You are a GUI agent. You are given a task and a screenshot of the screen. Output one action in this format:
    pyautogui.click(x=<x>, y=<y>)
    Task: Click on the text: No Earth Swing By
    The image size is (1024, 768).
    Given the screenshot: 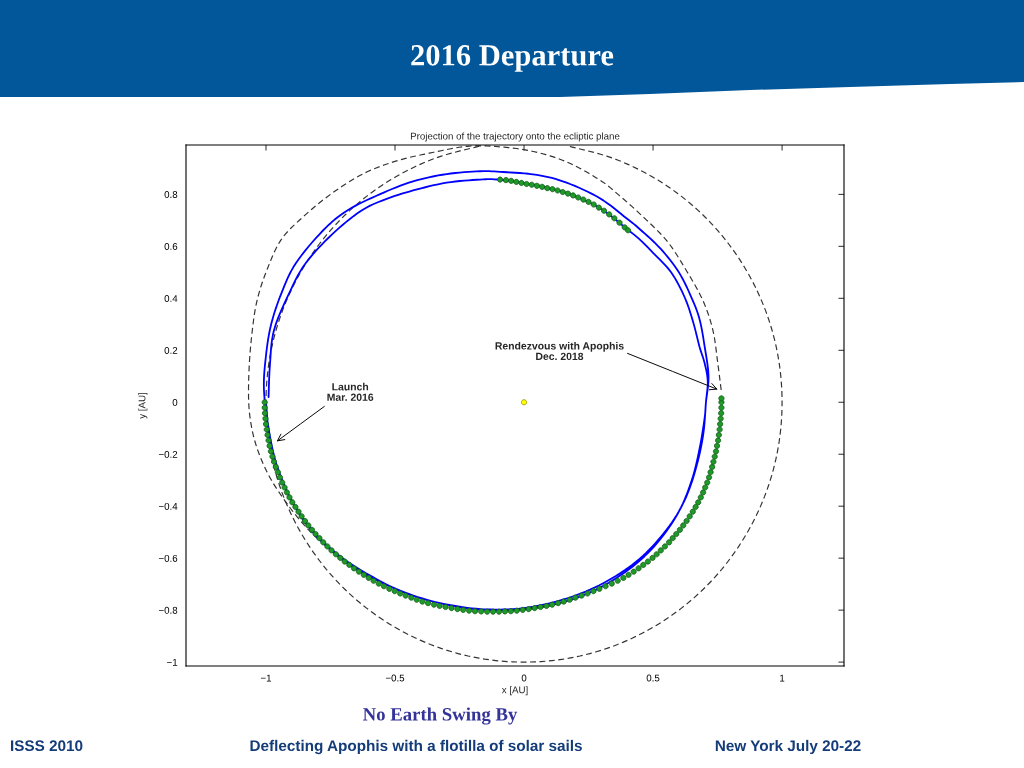 What is the action you would take?
    pyautogui.click(x=440, y=716)
    